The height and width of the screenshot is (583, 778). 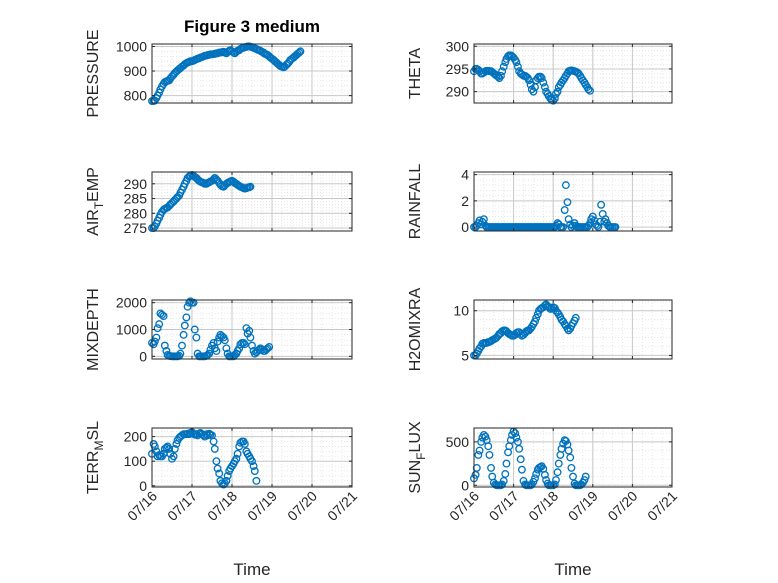 What do you see at coordinates (417, 457) in the screenshot?
I see `y-axis-label: SUNFLUX` at bounding box center [417, 457].